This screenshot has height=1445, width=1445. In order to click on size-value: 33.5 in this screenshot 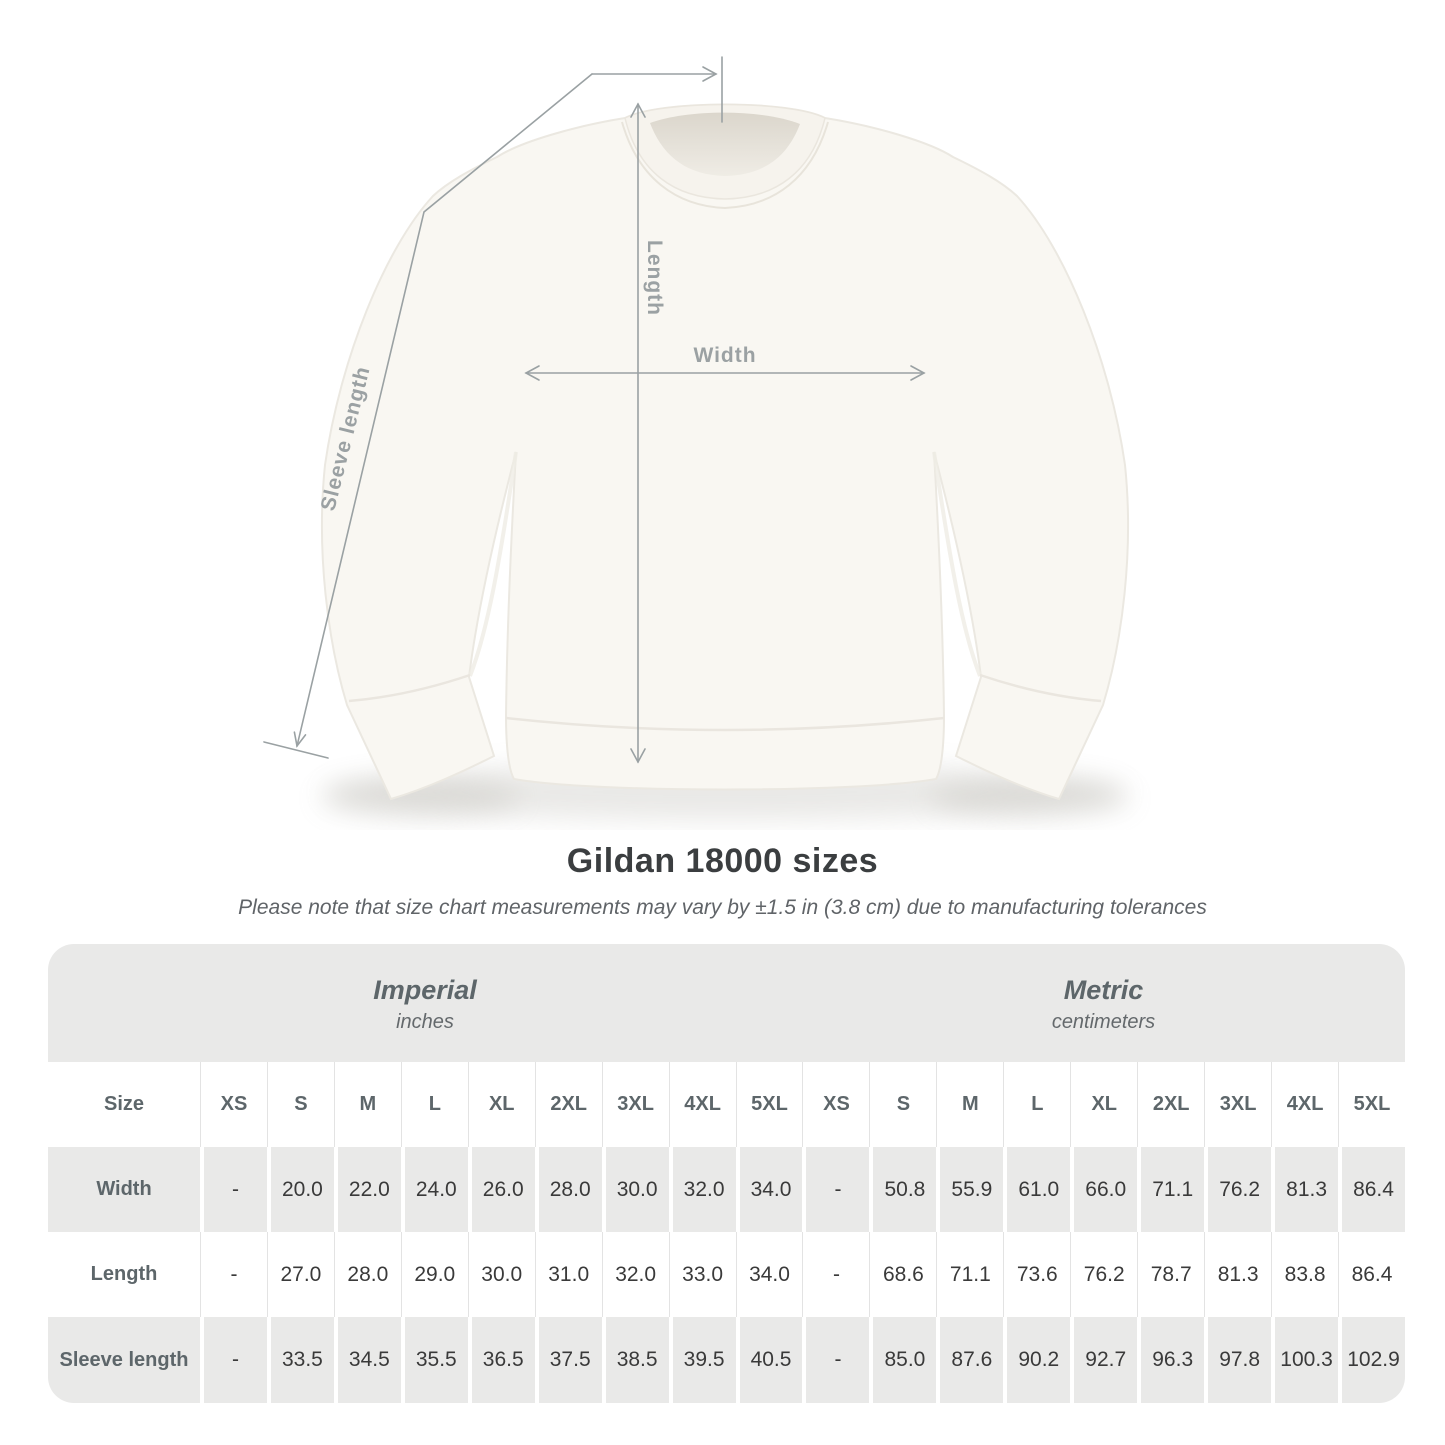, I will do `click(300, 1360)`.